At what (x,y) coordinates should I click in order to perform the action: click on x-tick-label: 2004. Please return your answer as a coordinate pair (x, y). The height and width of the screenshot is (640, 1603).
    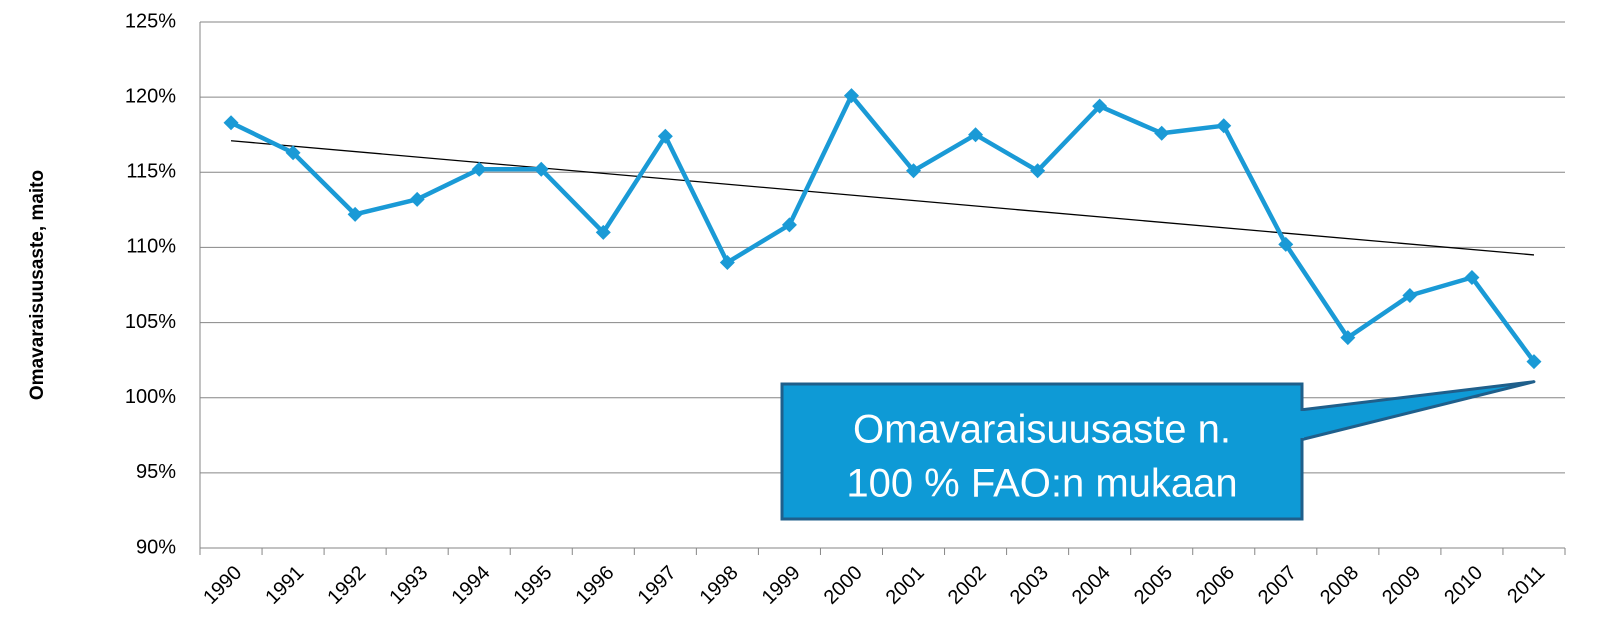
    Looking at the image, I should click on (1091, 585).